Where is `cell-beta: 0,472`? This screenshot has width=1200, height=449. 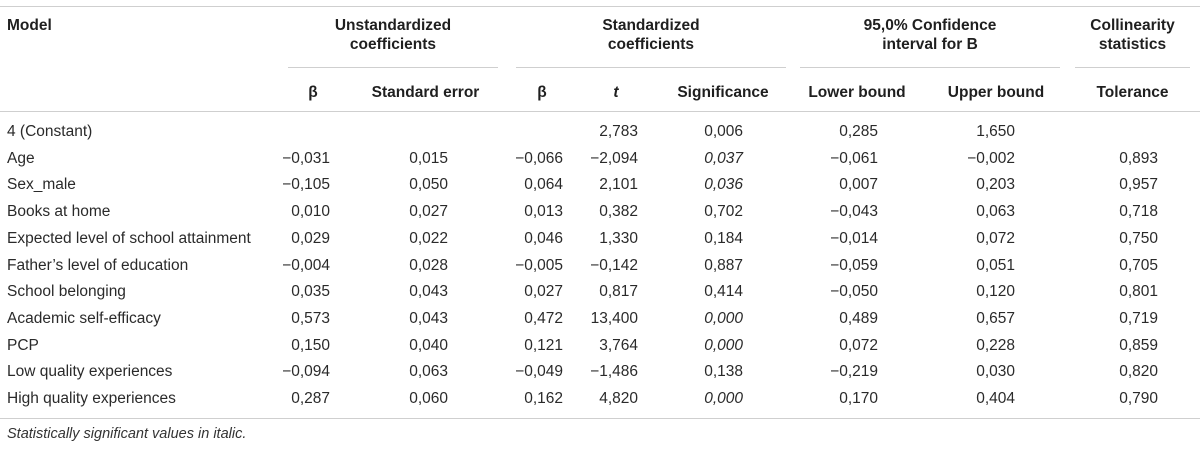
cell-beta: 0,472 is located at coordinates (543, 318).